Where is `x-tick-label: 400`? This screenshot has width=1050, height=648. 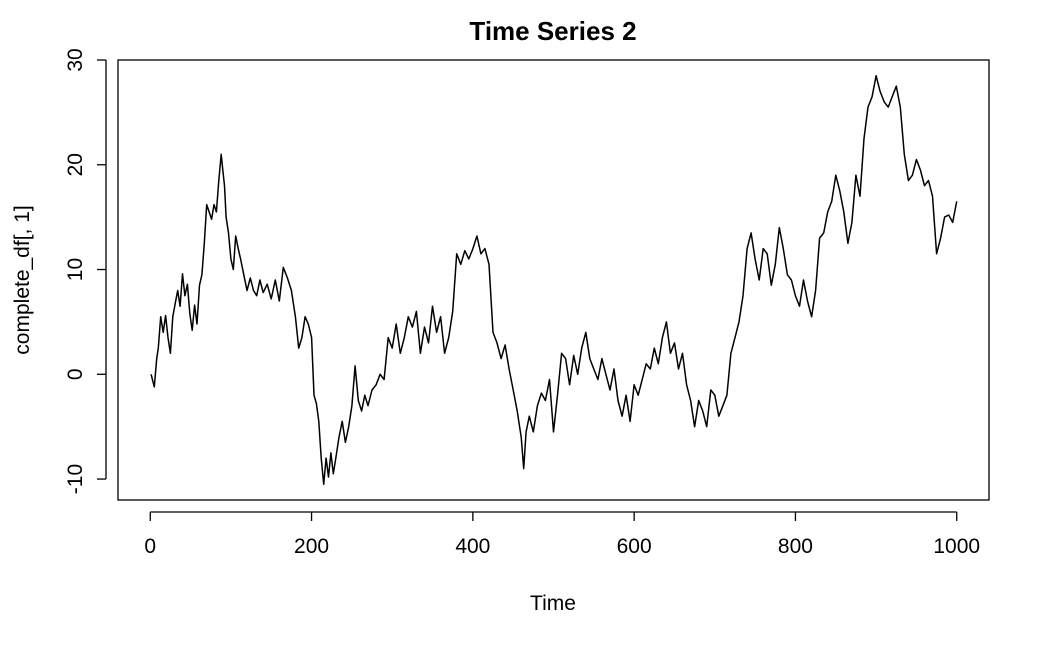
x-tick-label: 400 is located at coordinates (472, 546).